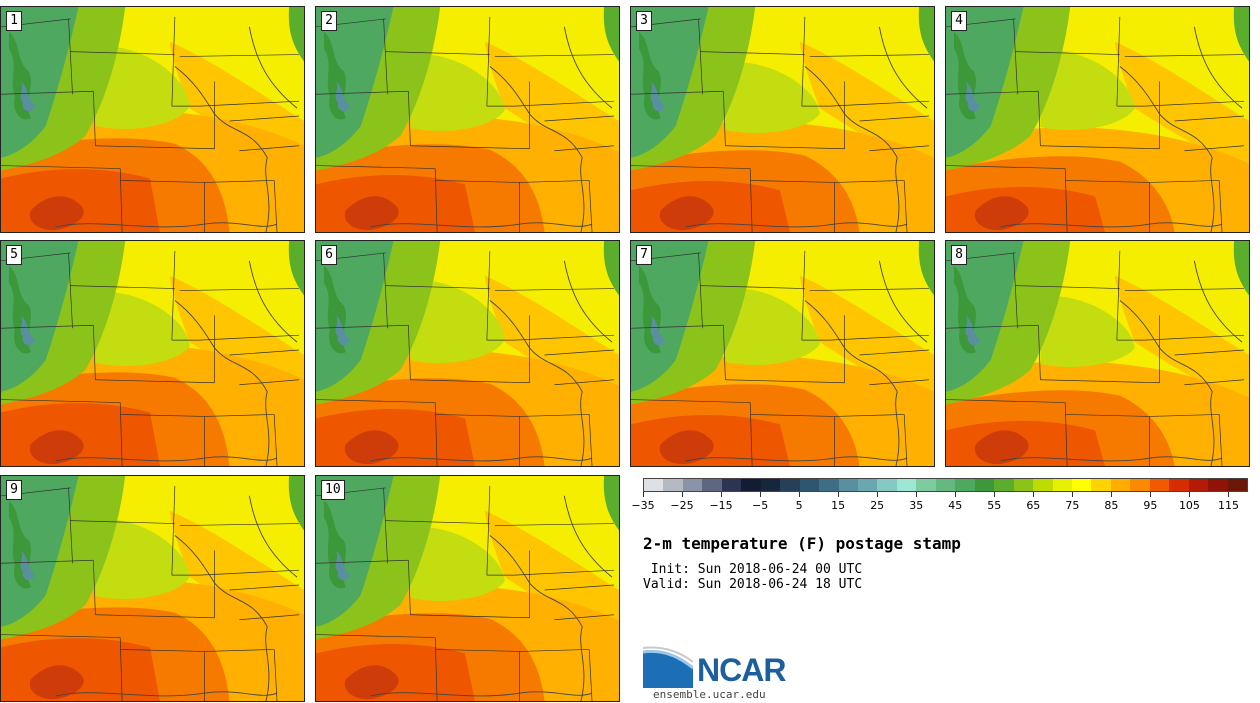  I want to click on member-number-label: 1, so click(14, 21).